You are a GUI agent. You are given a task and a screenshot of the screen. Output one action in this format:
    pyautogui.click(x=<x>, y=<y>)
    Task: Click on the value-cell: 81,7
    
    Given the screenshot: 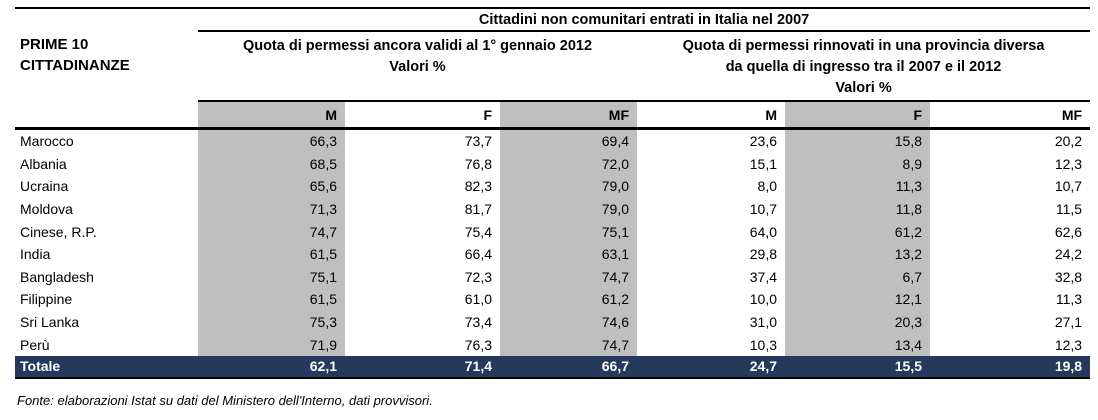 What is the action you would take?
    pyautogui.click(x=478, y=209)
    